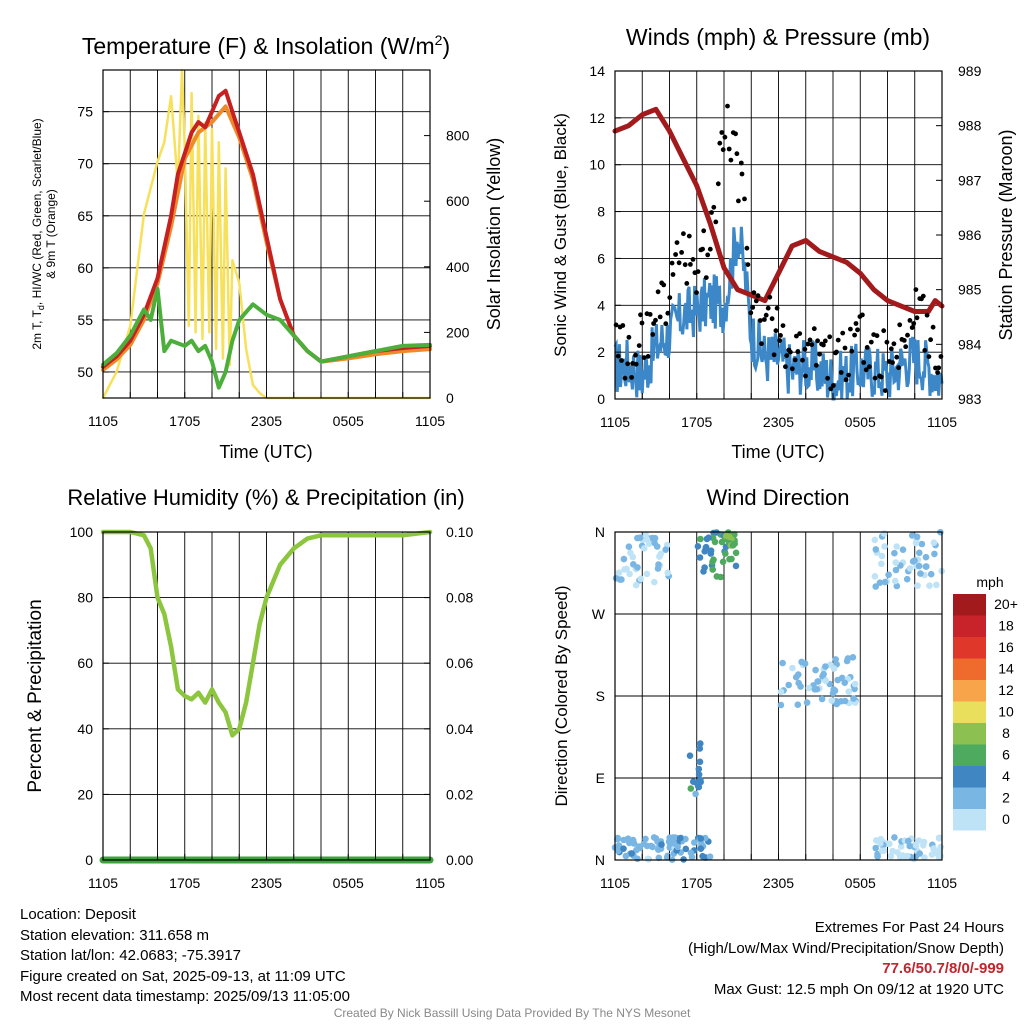  I want to click on precip-y2tick-label-5: 0.10, so click(459, 532).